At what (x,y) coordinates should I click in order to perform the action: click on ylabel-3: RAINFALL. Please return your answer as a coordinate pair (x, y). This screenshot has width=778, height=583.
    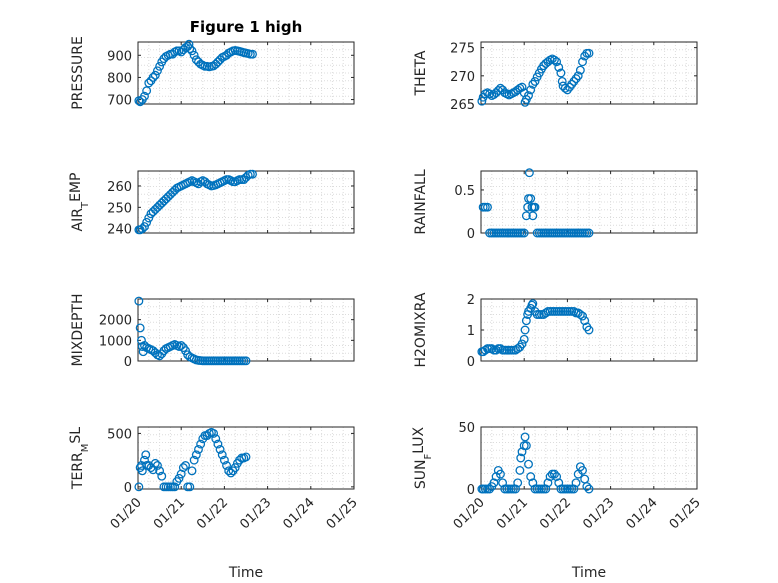
    Looking at the image, I should click on (421, 201).